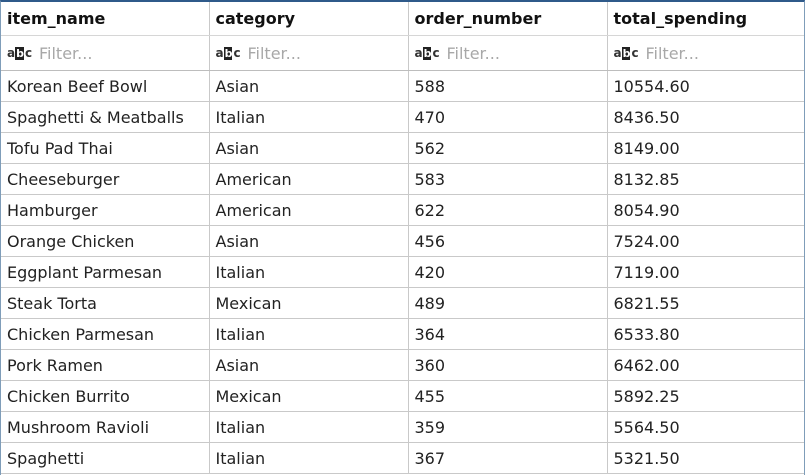 This screenshot has width=807, height=475. I want to click on table-row: Chicken Parmesan Italian 364 6533.80, so click(402, 334).